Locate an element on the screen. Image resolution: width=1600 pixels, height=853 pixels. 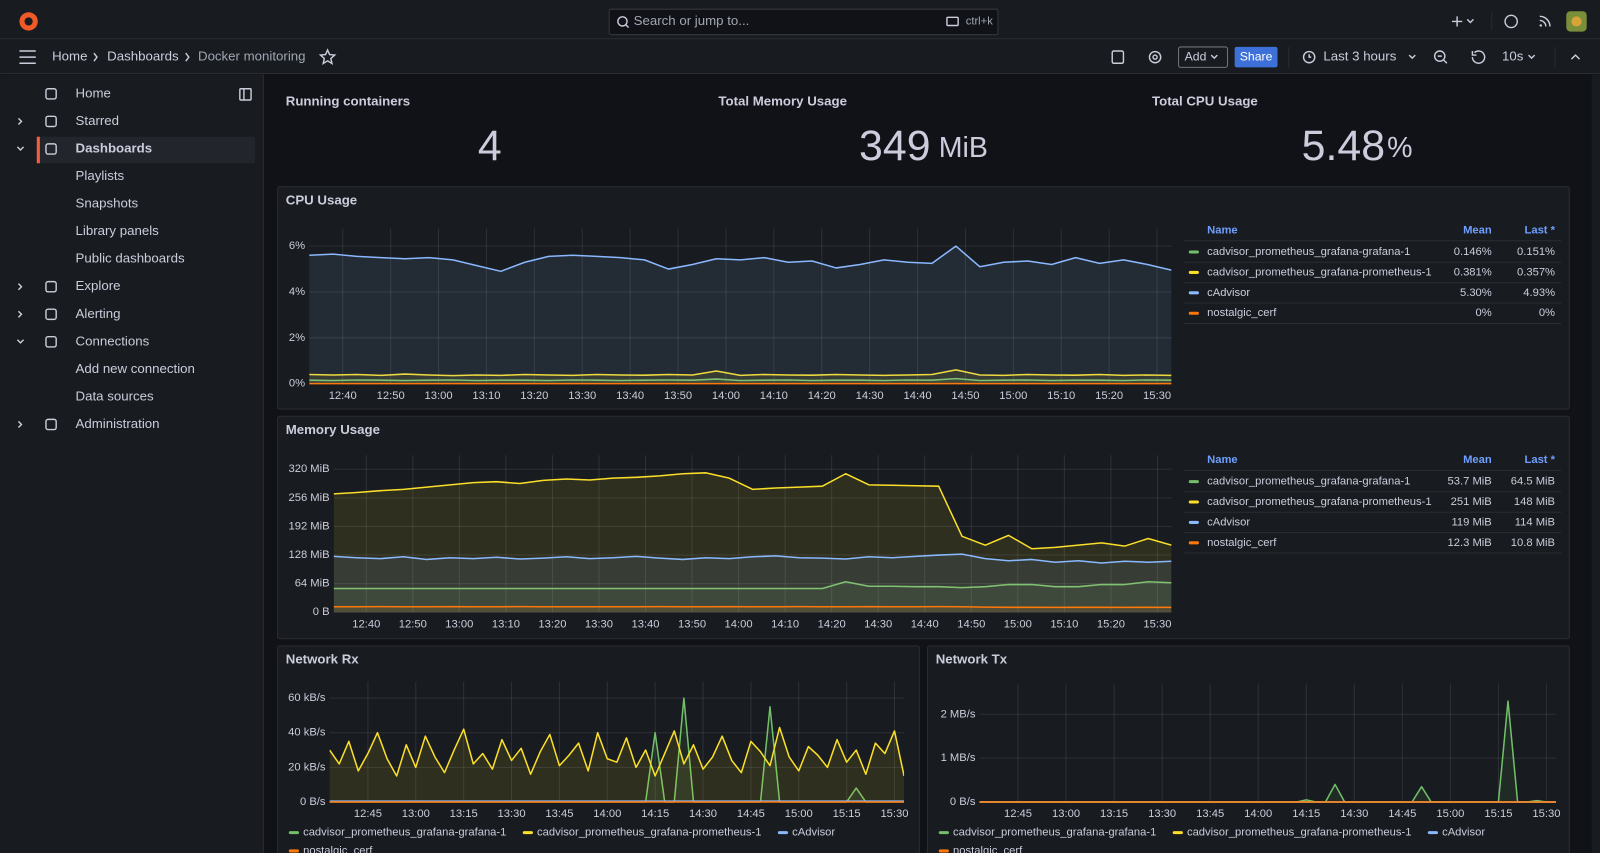
dock-icon is located at coordinates (245, 94).